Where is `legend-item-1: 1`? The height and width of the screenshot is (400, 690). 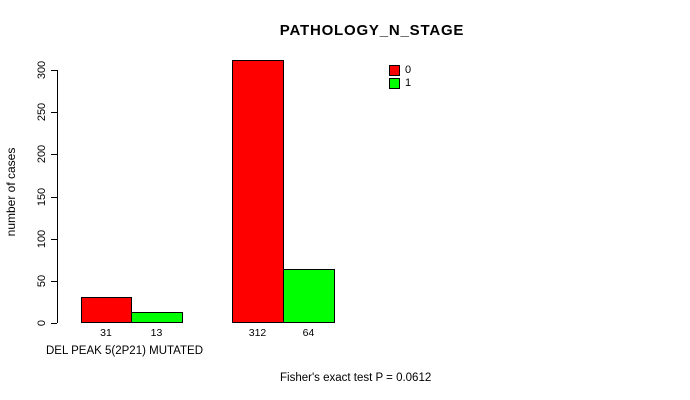 legend-item-1: 1 is located at coordinates (400, 83).